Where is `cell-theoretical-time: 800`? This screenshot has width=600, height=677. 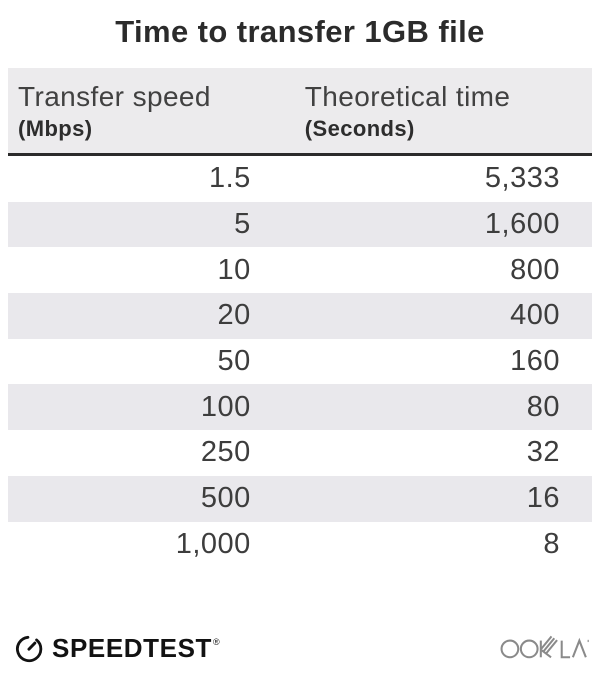
cell-theoretical-time: 800 is located at coordinates (535, 269).